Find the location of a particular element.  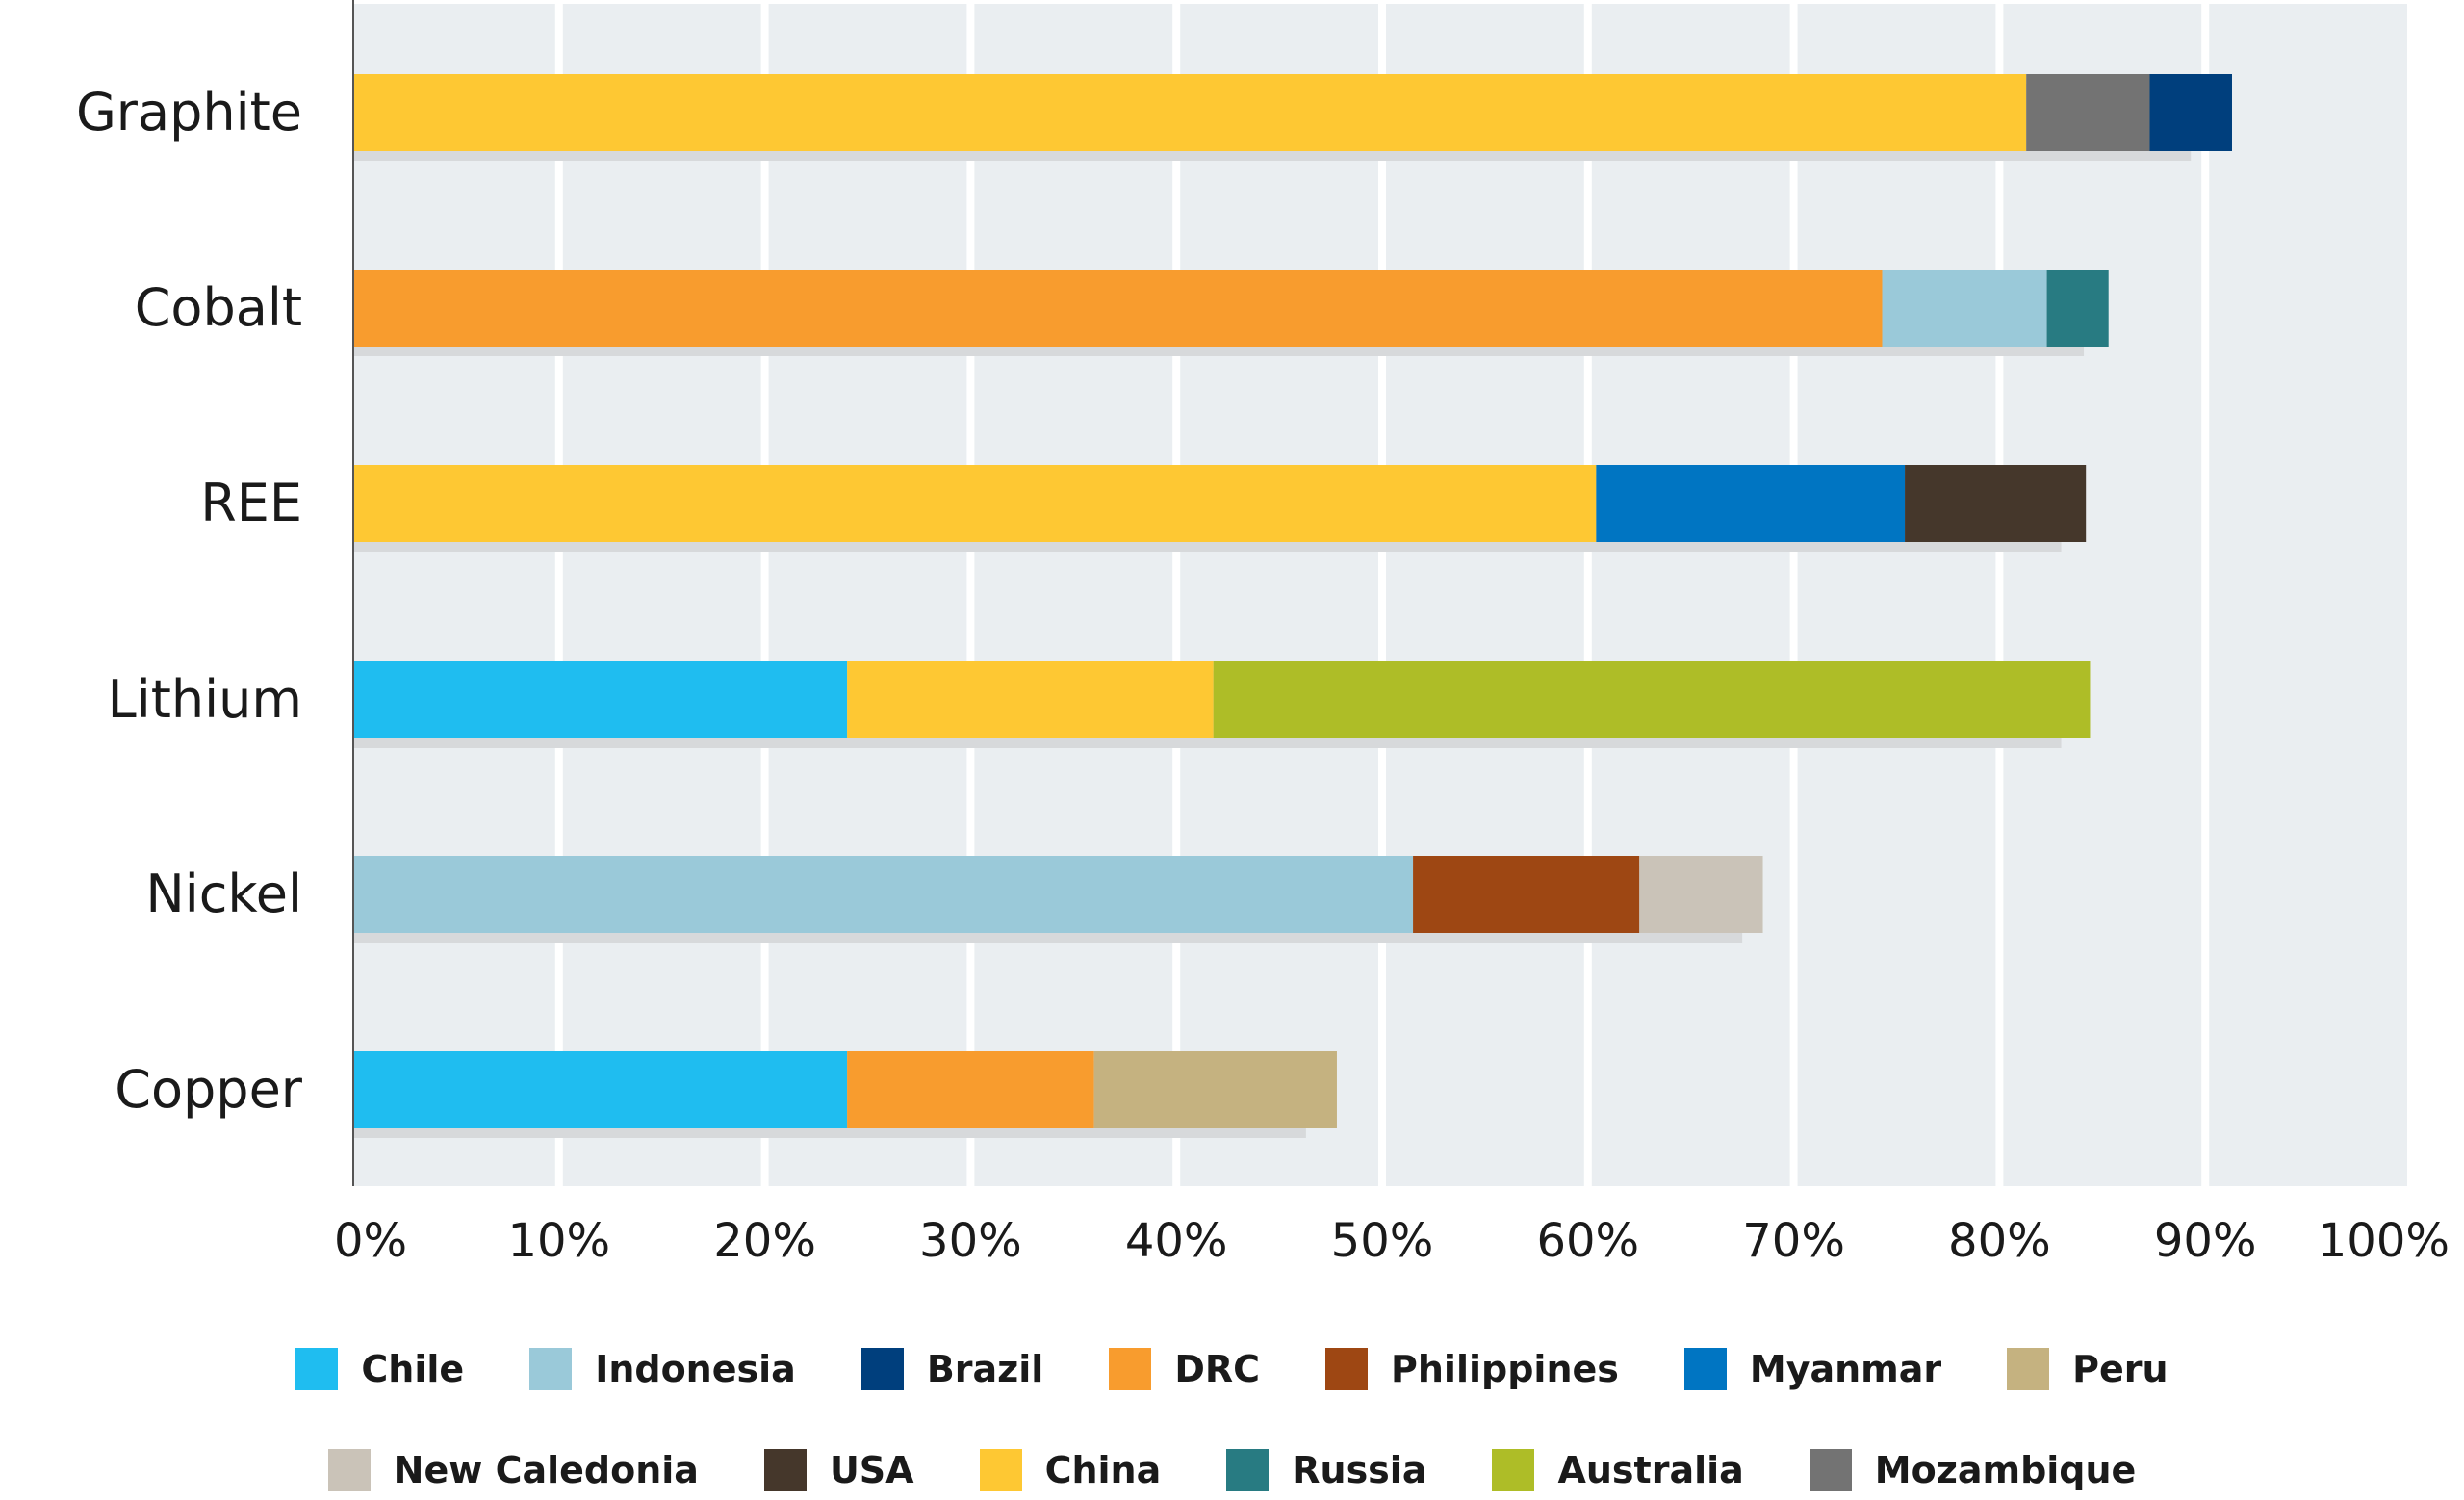

legend-item-brazil: Brazil is located at coordinates (952, 1369).